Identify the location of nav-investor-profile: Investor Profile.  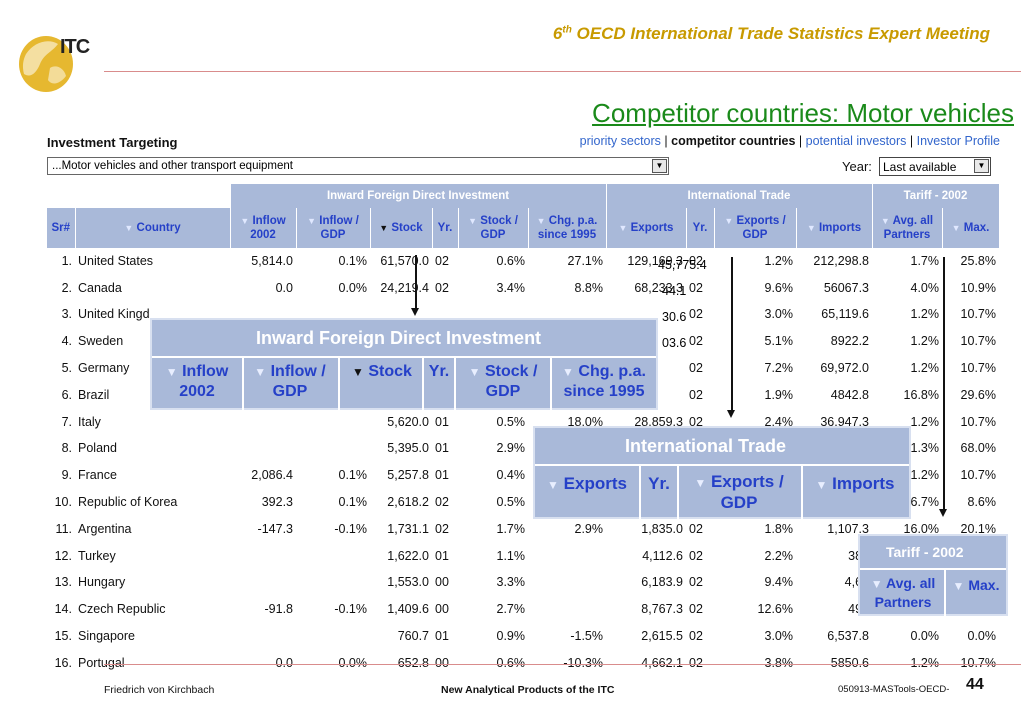
(958, 141).